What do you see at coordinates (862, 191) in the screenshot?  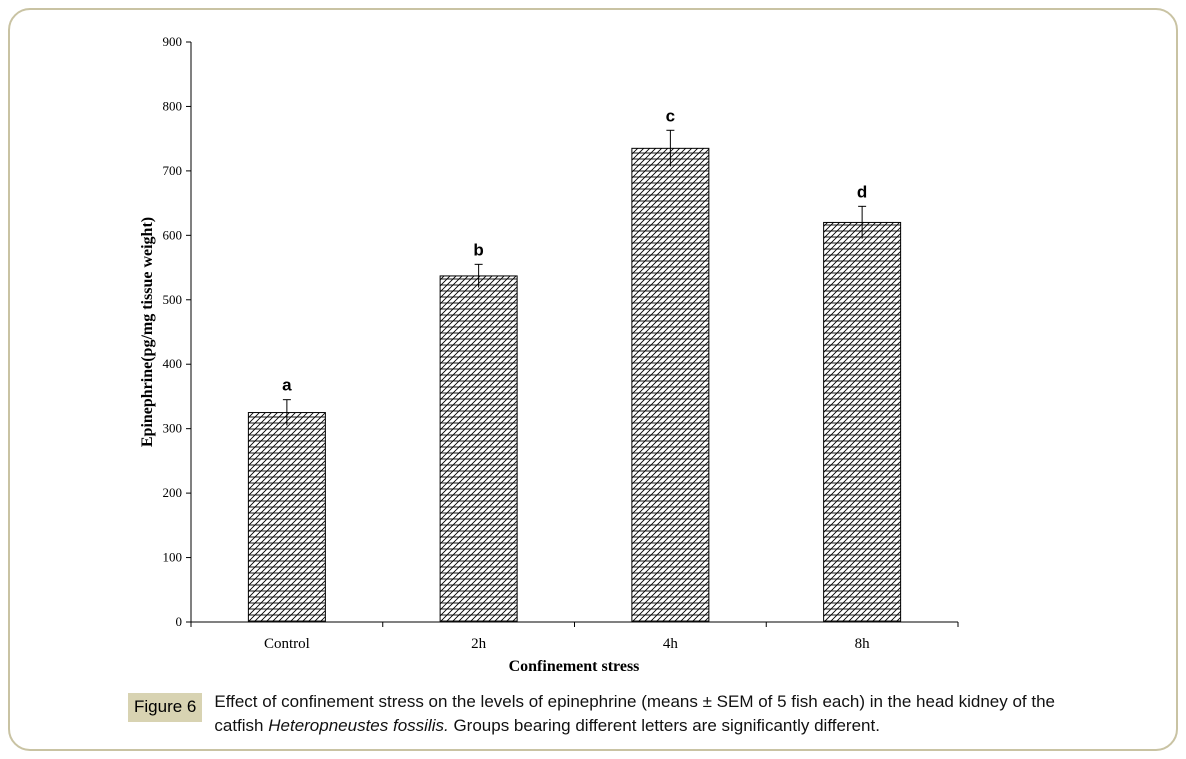 I see `significance-letter: d` at bounding box center [862, 191].